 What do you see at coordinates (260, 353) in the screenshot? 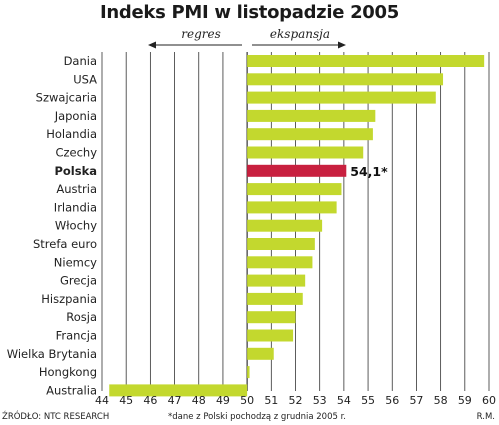
I see `bar-wielka-brytania` at bounding box center [260, 353].